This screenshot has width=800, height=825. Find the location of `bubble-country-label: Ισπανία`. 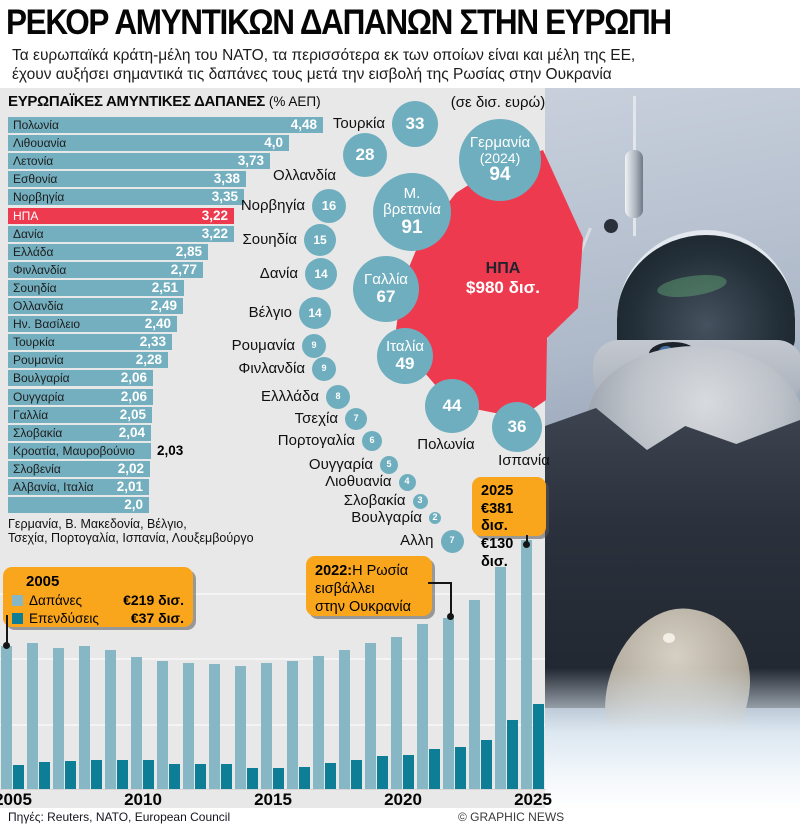

bubble-country-label: Ισπανία is located at coordinates (524, 460).